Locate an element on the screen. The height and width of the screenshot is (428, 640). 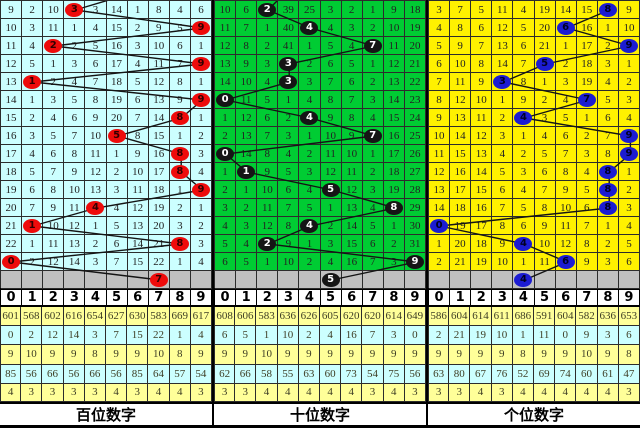
units-cell-r13-c3: 9 is located at coordinates (503, 244).